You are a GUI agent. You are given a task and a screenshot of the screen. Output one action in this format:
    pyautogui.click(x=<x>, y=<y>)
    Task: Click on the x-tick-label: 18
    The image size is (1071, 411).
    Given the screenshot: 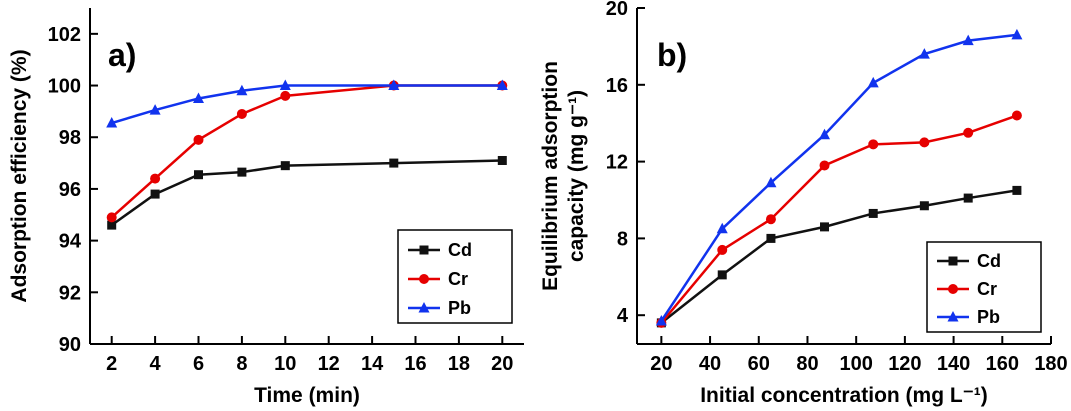 What is the action you would take?
    pyautogui.click(x=459, y=364)
    